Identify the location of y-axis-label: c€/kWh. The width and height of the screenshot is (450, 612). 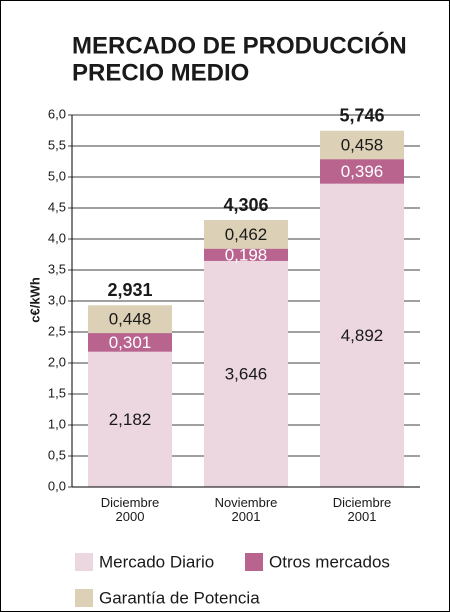
(34, 300).